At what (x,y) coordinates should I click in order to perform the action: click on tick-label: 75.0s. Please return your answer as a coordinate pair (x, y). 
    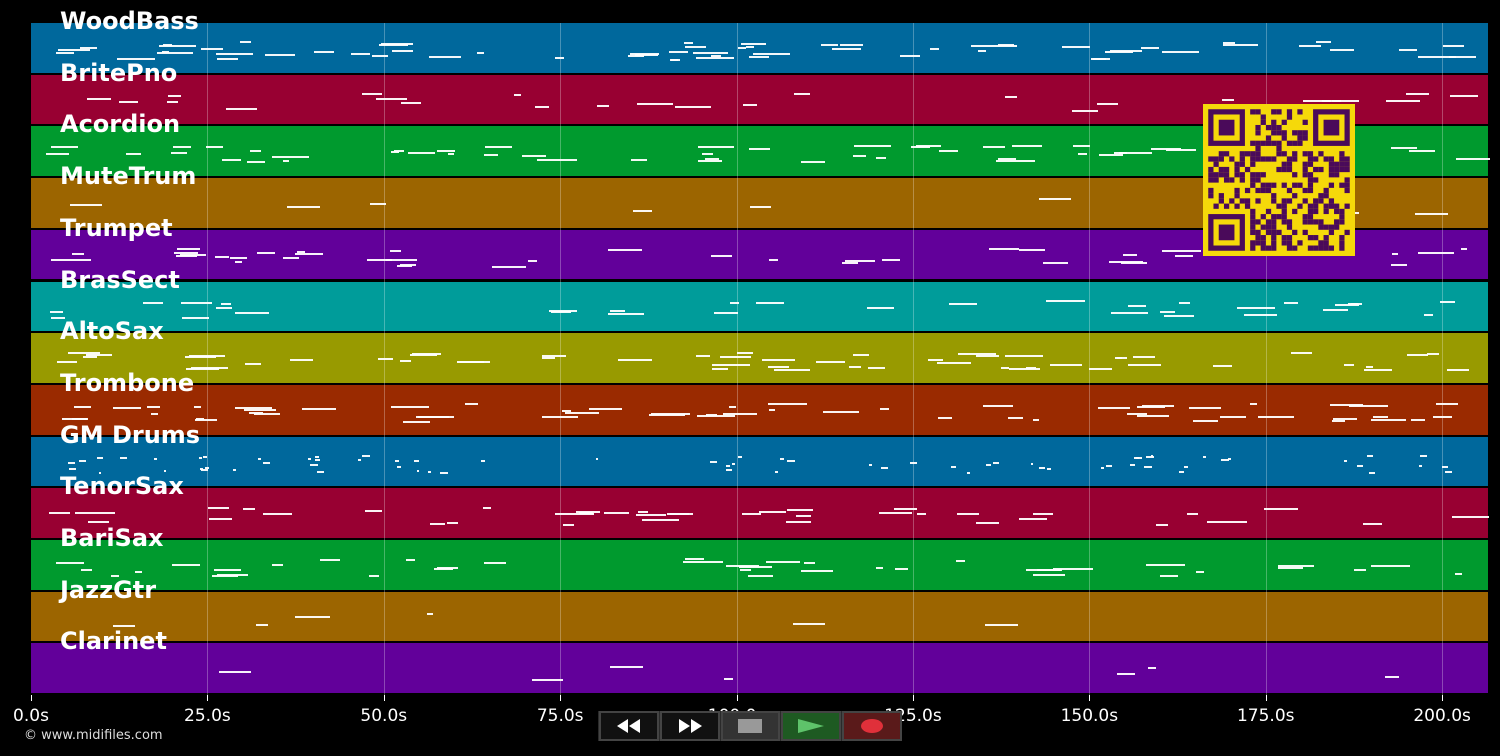
    Looking at the image, I should click on (560, 716).